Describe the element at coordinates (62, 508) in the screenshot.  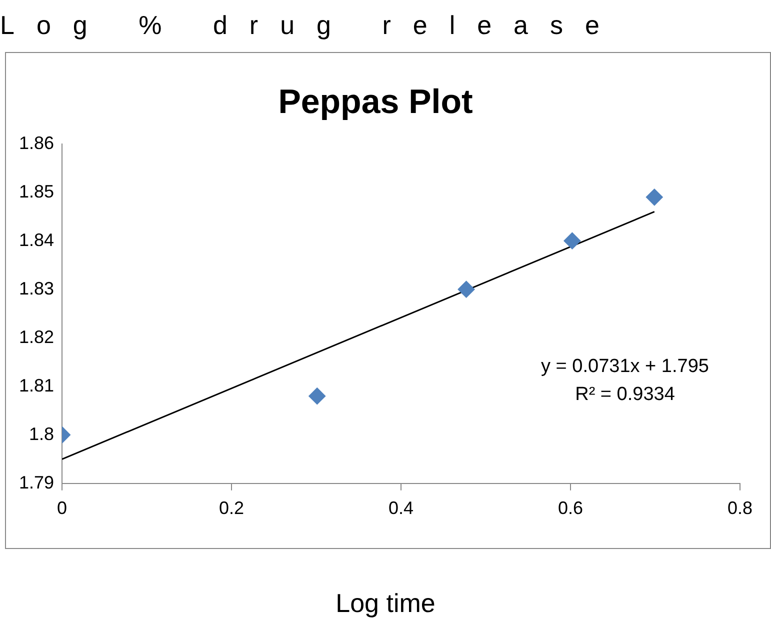
I see `x-tick-label: 0` at that location.